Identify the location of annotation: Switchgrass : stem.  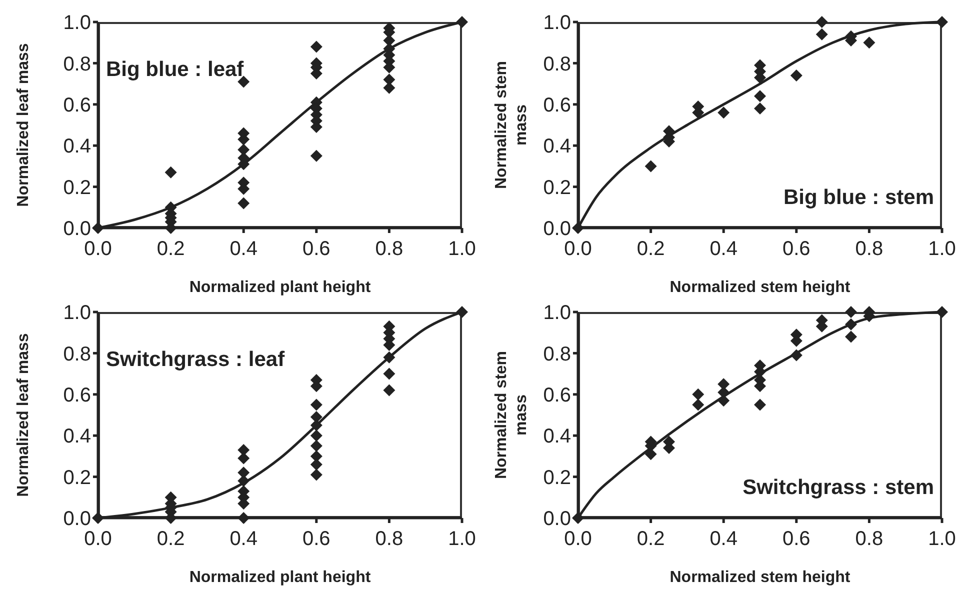
(838, 488).